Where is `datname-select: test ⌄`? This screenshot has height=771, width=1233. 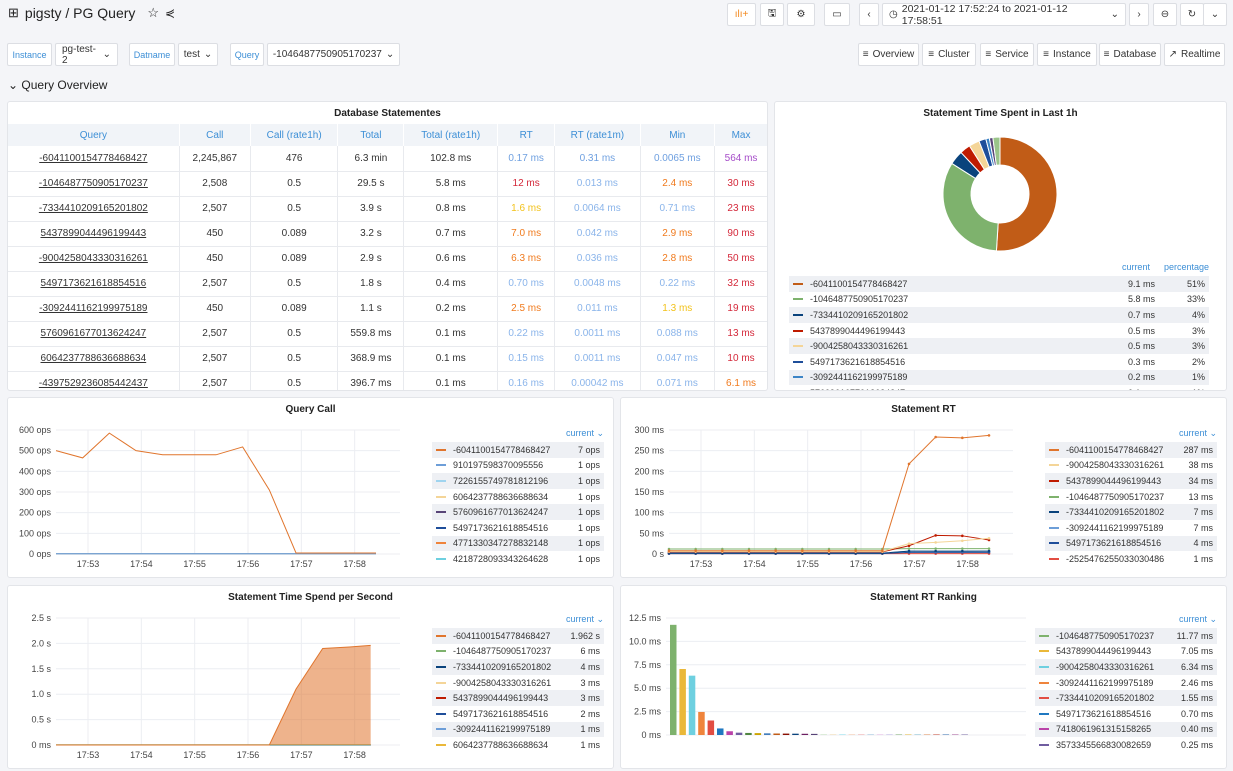
datname-select: test ⌄ is located at coordinates (198, 54).